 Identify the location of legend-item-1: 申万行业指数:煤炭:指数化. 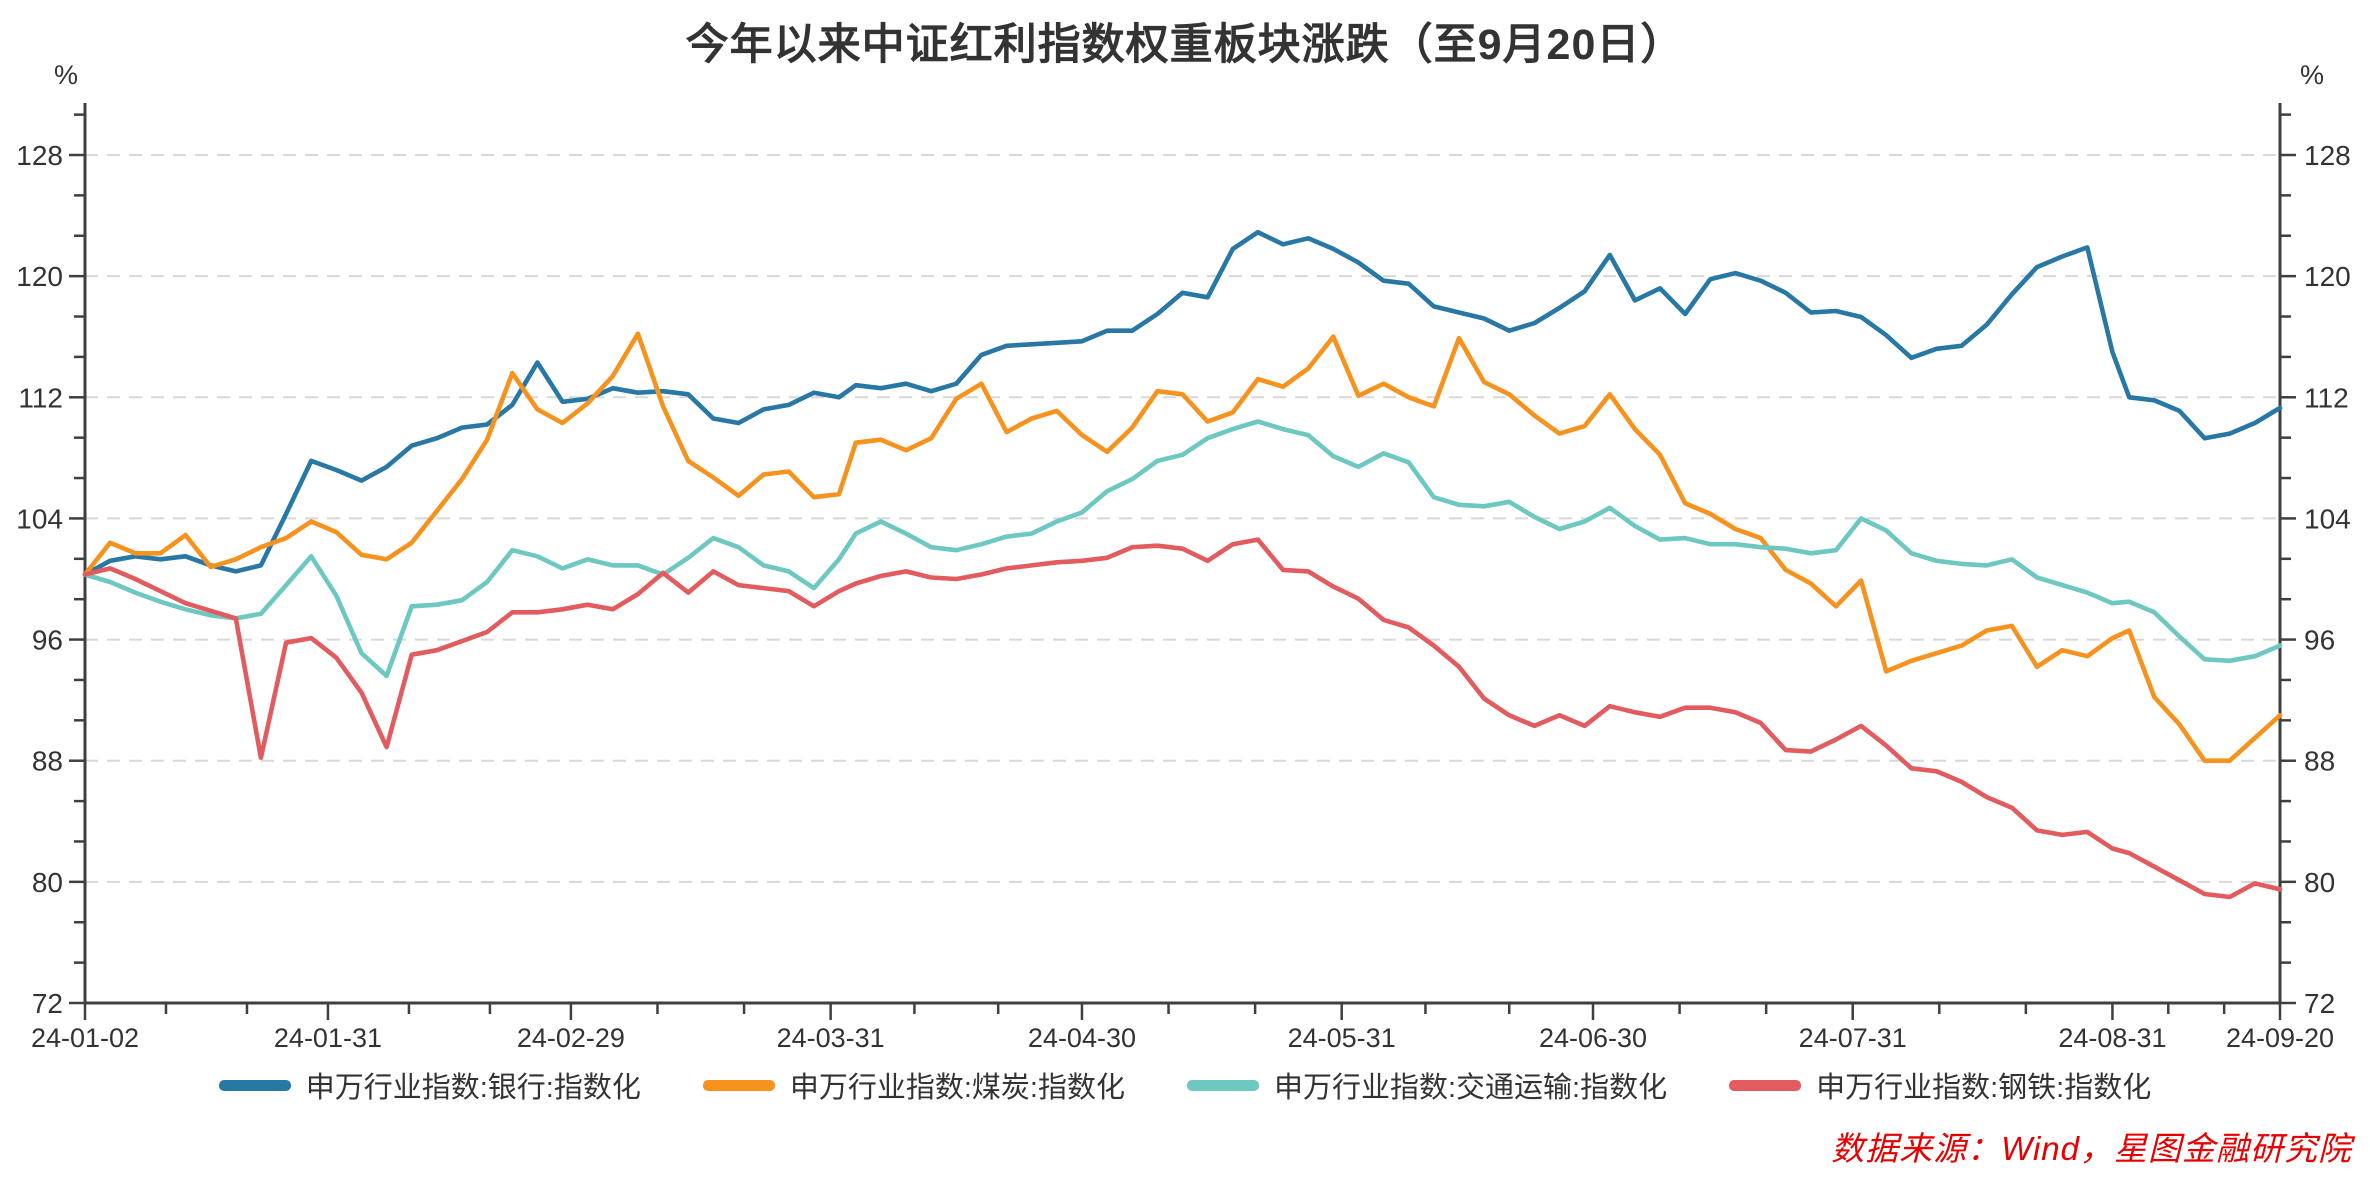
(913, 1085).